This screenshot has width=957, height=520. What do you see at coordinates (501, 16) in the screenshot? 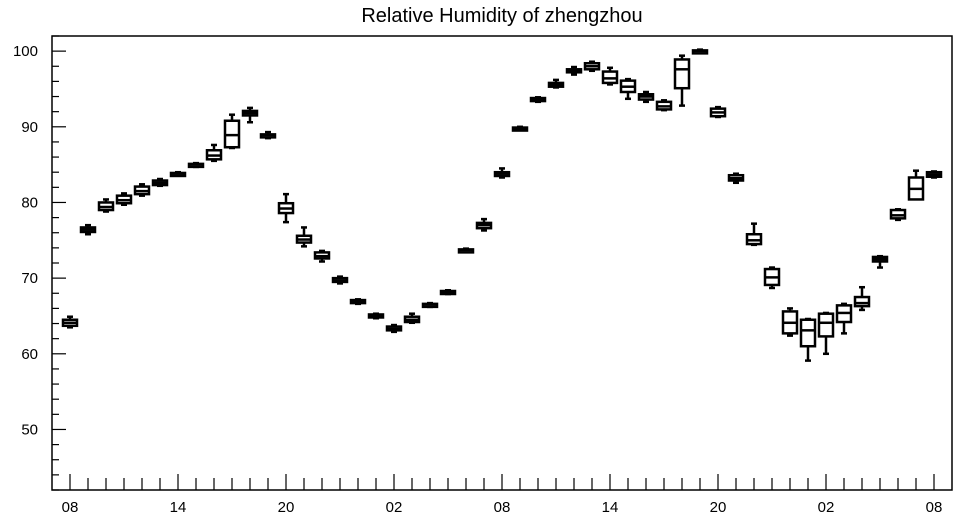
I see `chart-title: Relative Humidity of zhengzhou` at bounding box center [501, 16].